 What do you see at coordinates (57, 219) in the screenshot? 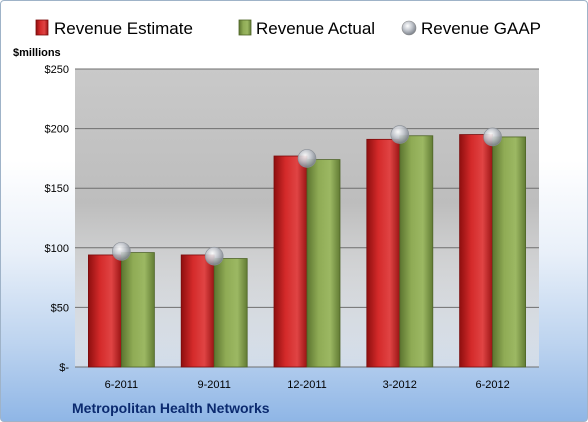
I see `y-axis-ticks: $- $50 $100 $150 $200 $250` at bounding box center [57, 219].